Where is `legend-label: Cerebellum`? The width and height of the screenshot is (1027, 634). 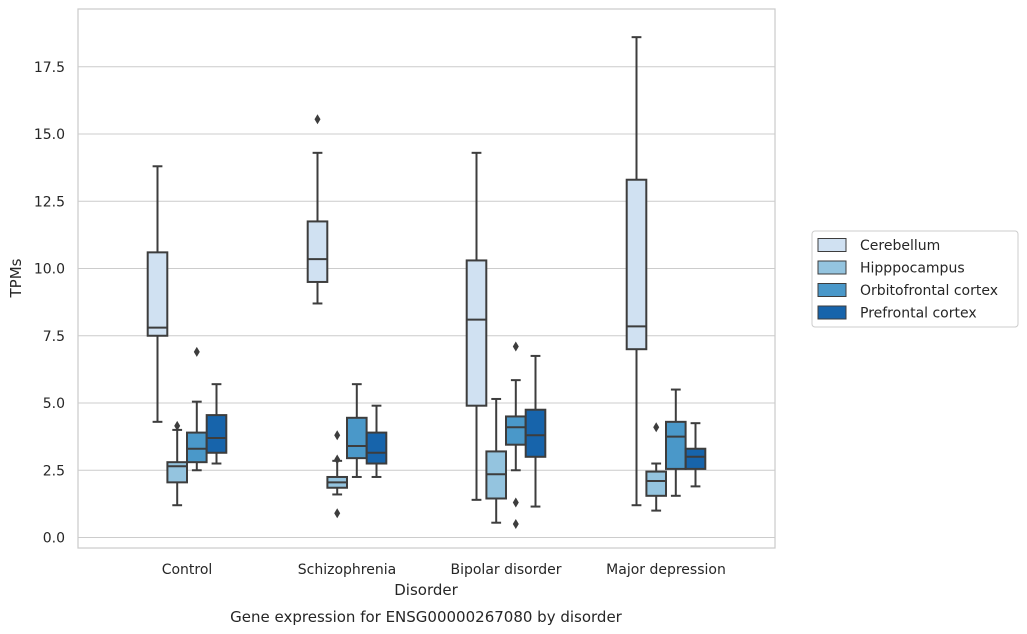
legend-label: Cerebellum is located at coordinates (900, 246).